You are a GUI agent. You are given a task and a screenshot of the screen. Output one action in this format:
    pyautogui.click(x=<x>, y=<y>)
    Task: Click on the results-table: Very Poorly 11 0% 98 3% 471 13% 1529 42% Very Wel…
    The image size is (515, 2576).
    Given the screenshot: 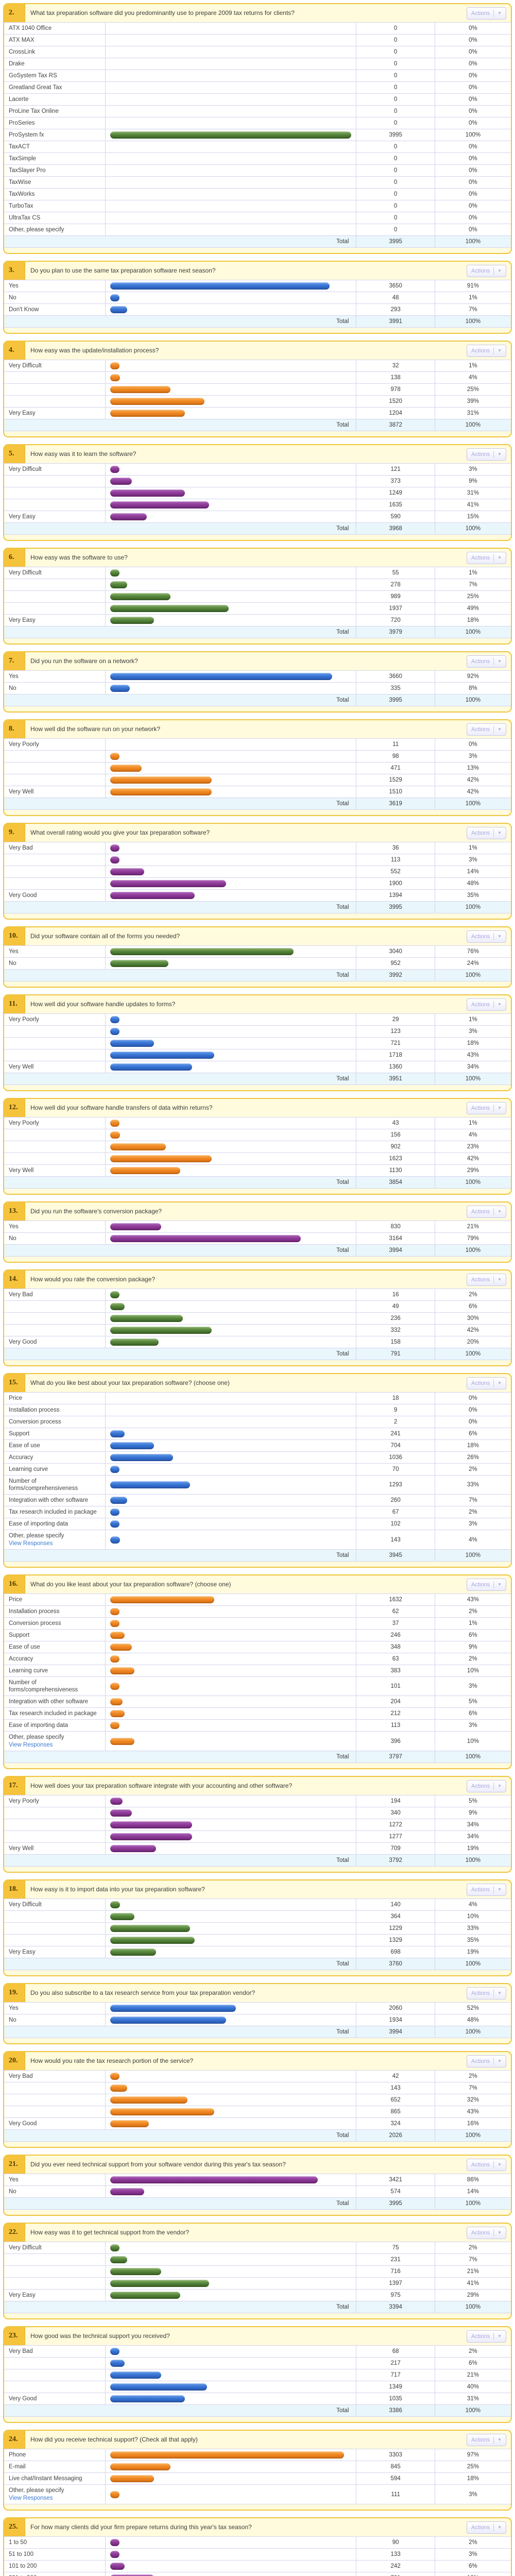 What is the action you would take?
    pyautogui.click(x=257, y=774)
    